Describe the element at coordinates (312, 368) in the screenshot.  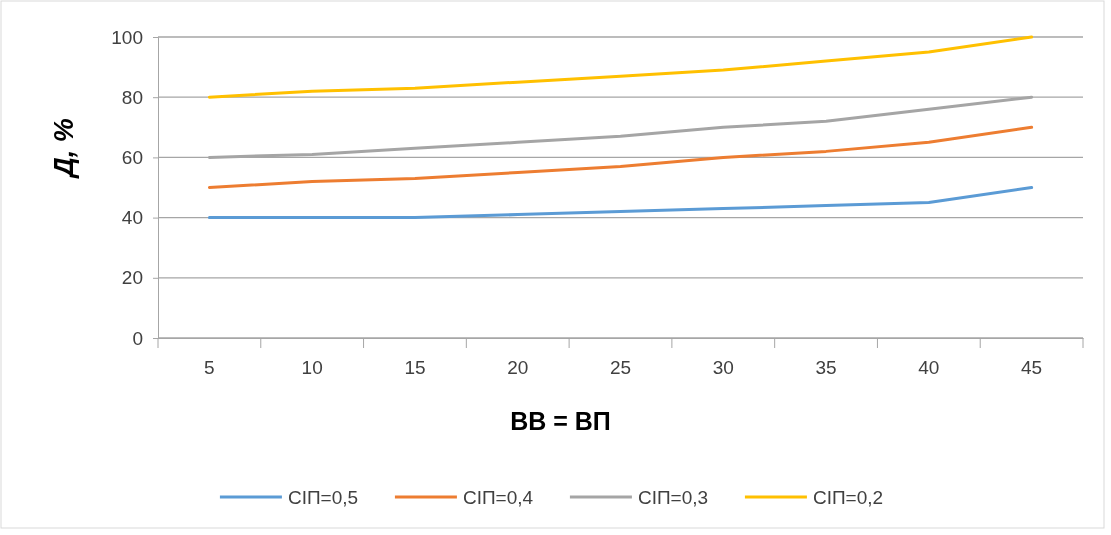
I see `x-tick-label: 10` at that location.